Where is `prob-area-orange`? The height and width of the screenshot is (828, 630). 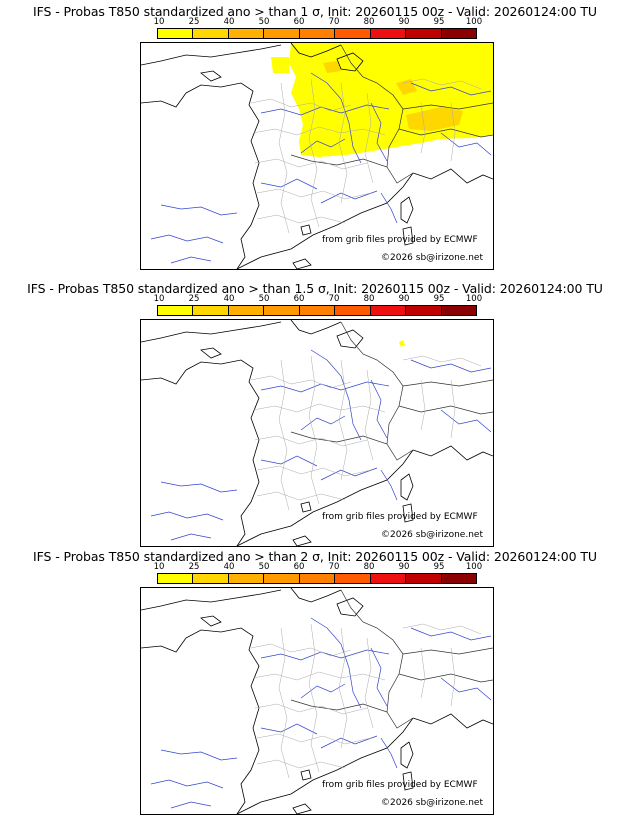 prob-area-orange is located at coordinates (332, 67).